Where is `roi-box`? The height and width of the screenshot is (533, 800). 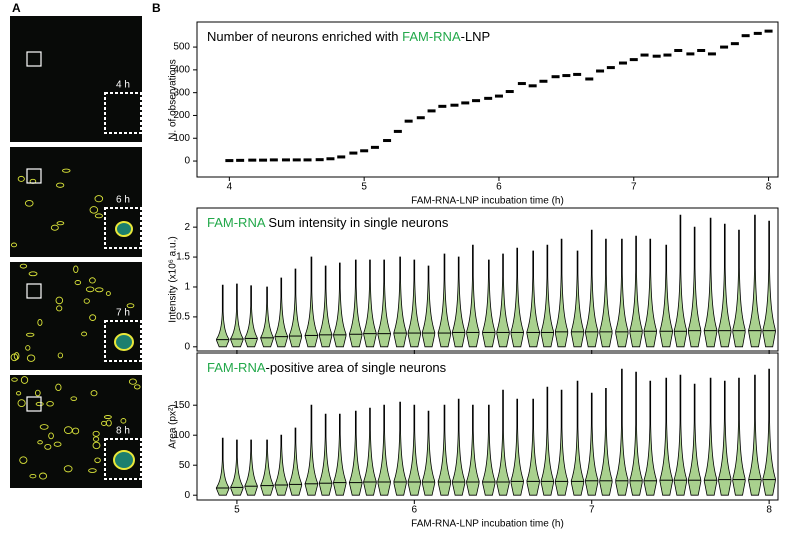 roi-box is located at coordinates (34, 404).